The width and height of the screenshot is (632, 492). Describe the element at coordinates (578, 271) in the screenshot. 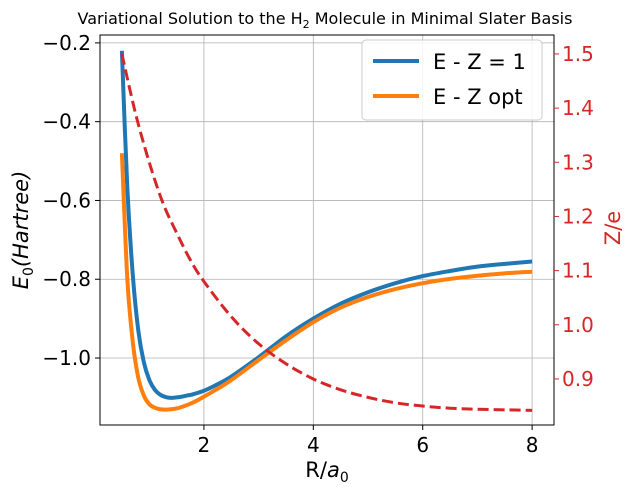

I see `y2-tick-label: 1.1` at that location.